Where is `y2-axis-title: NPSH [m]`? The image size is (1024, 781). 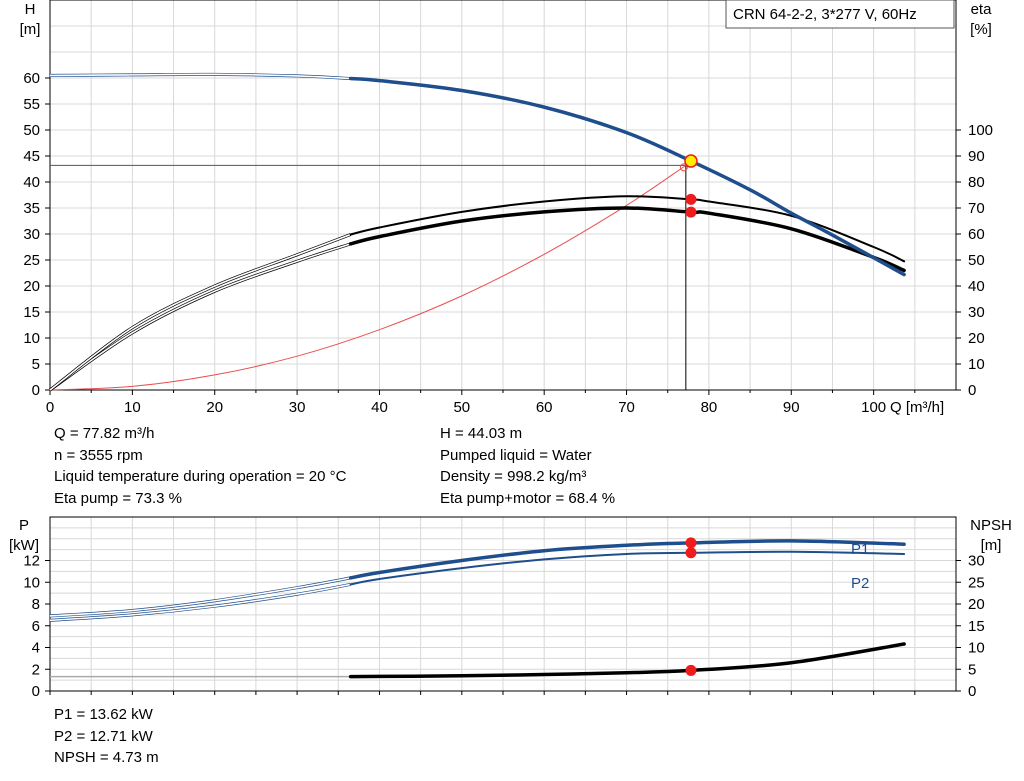 y2-axis-title: NPSH [m] is located at coordinates (991, 535).